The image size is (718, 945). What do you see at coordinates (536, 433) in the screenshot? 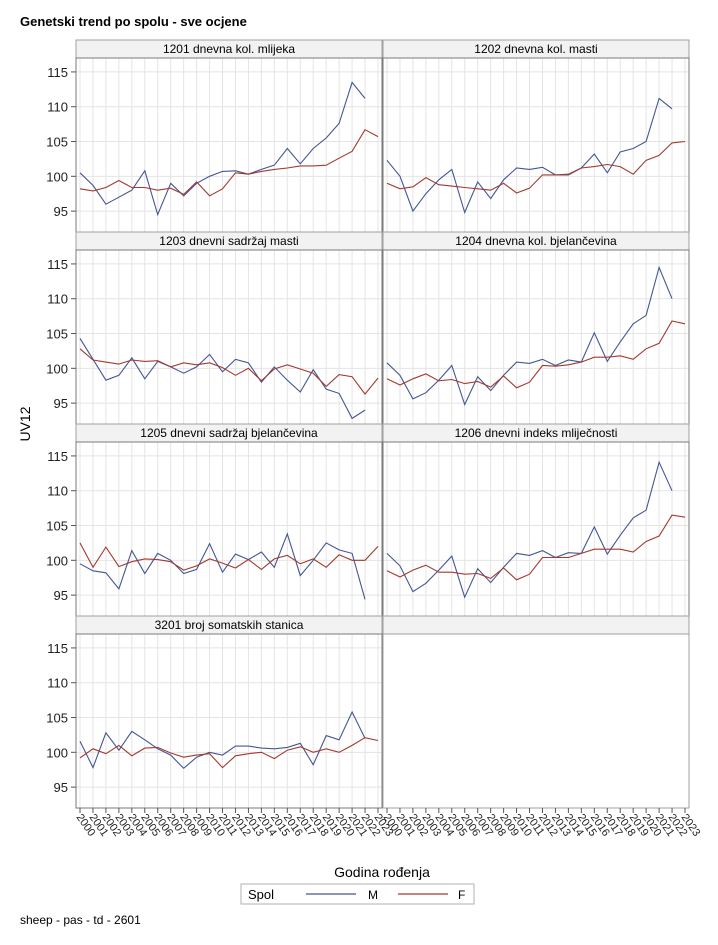
I see `panel-title: 1206 dnevni indeks mliječnosti` at bounding box center [536, 433].